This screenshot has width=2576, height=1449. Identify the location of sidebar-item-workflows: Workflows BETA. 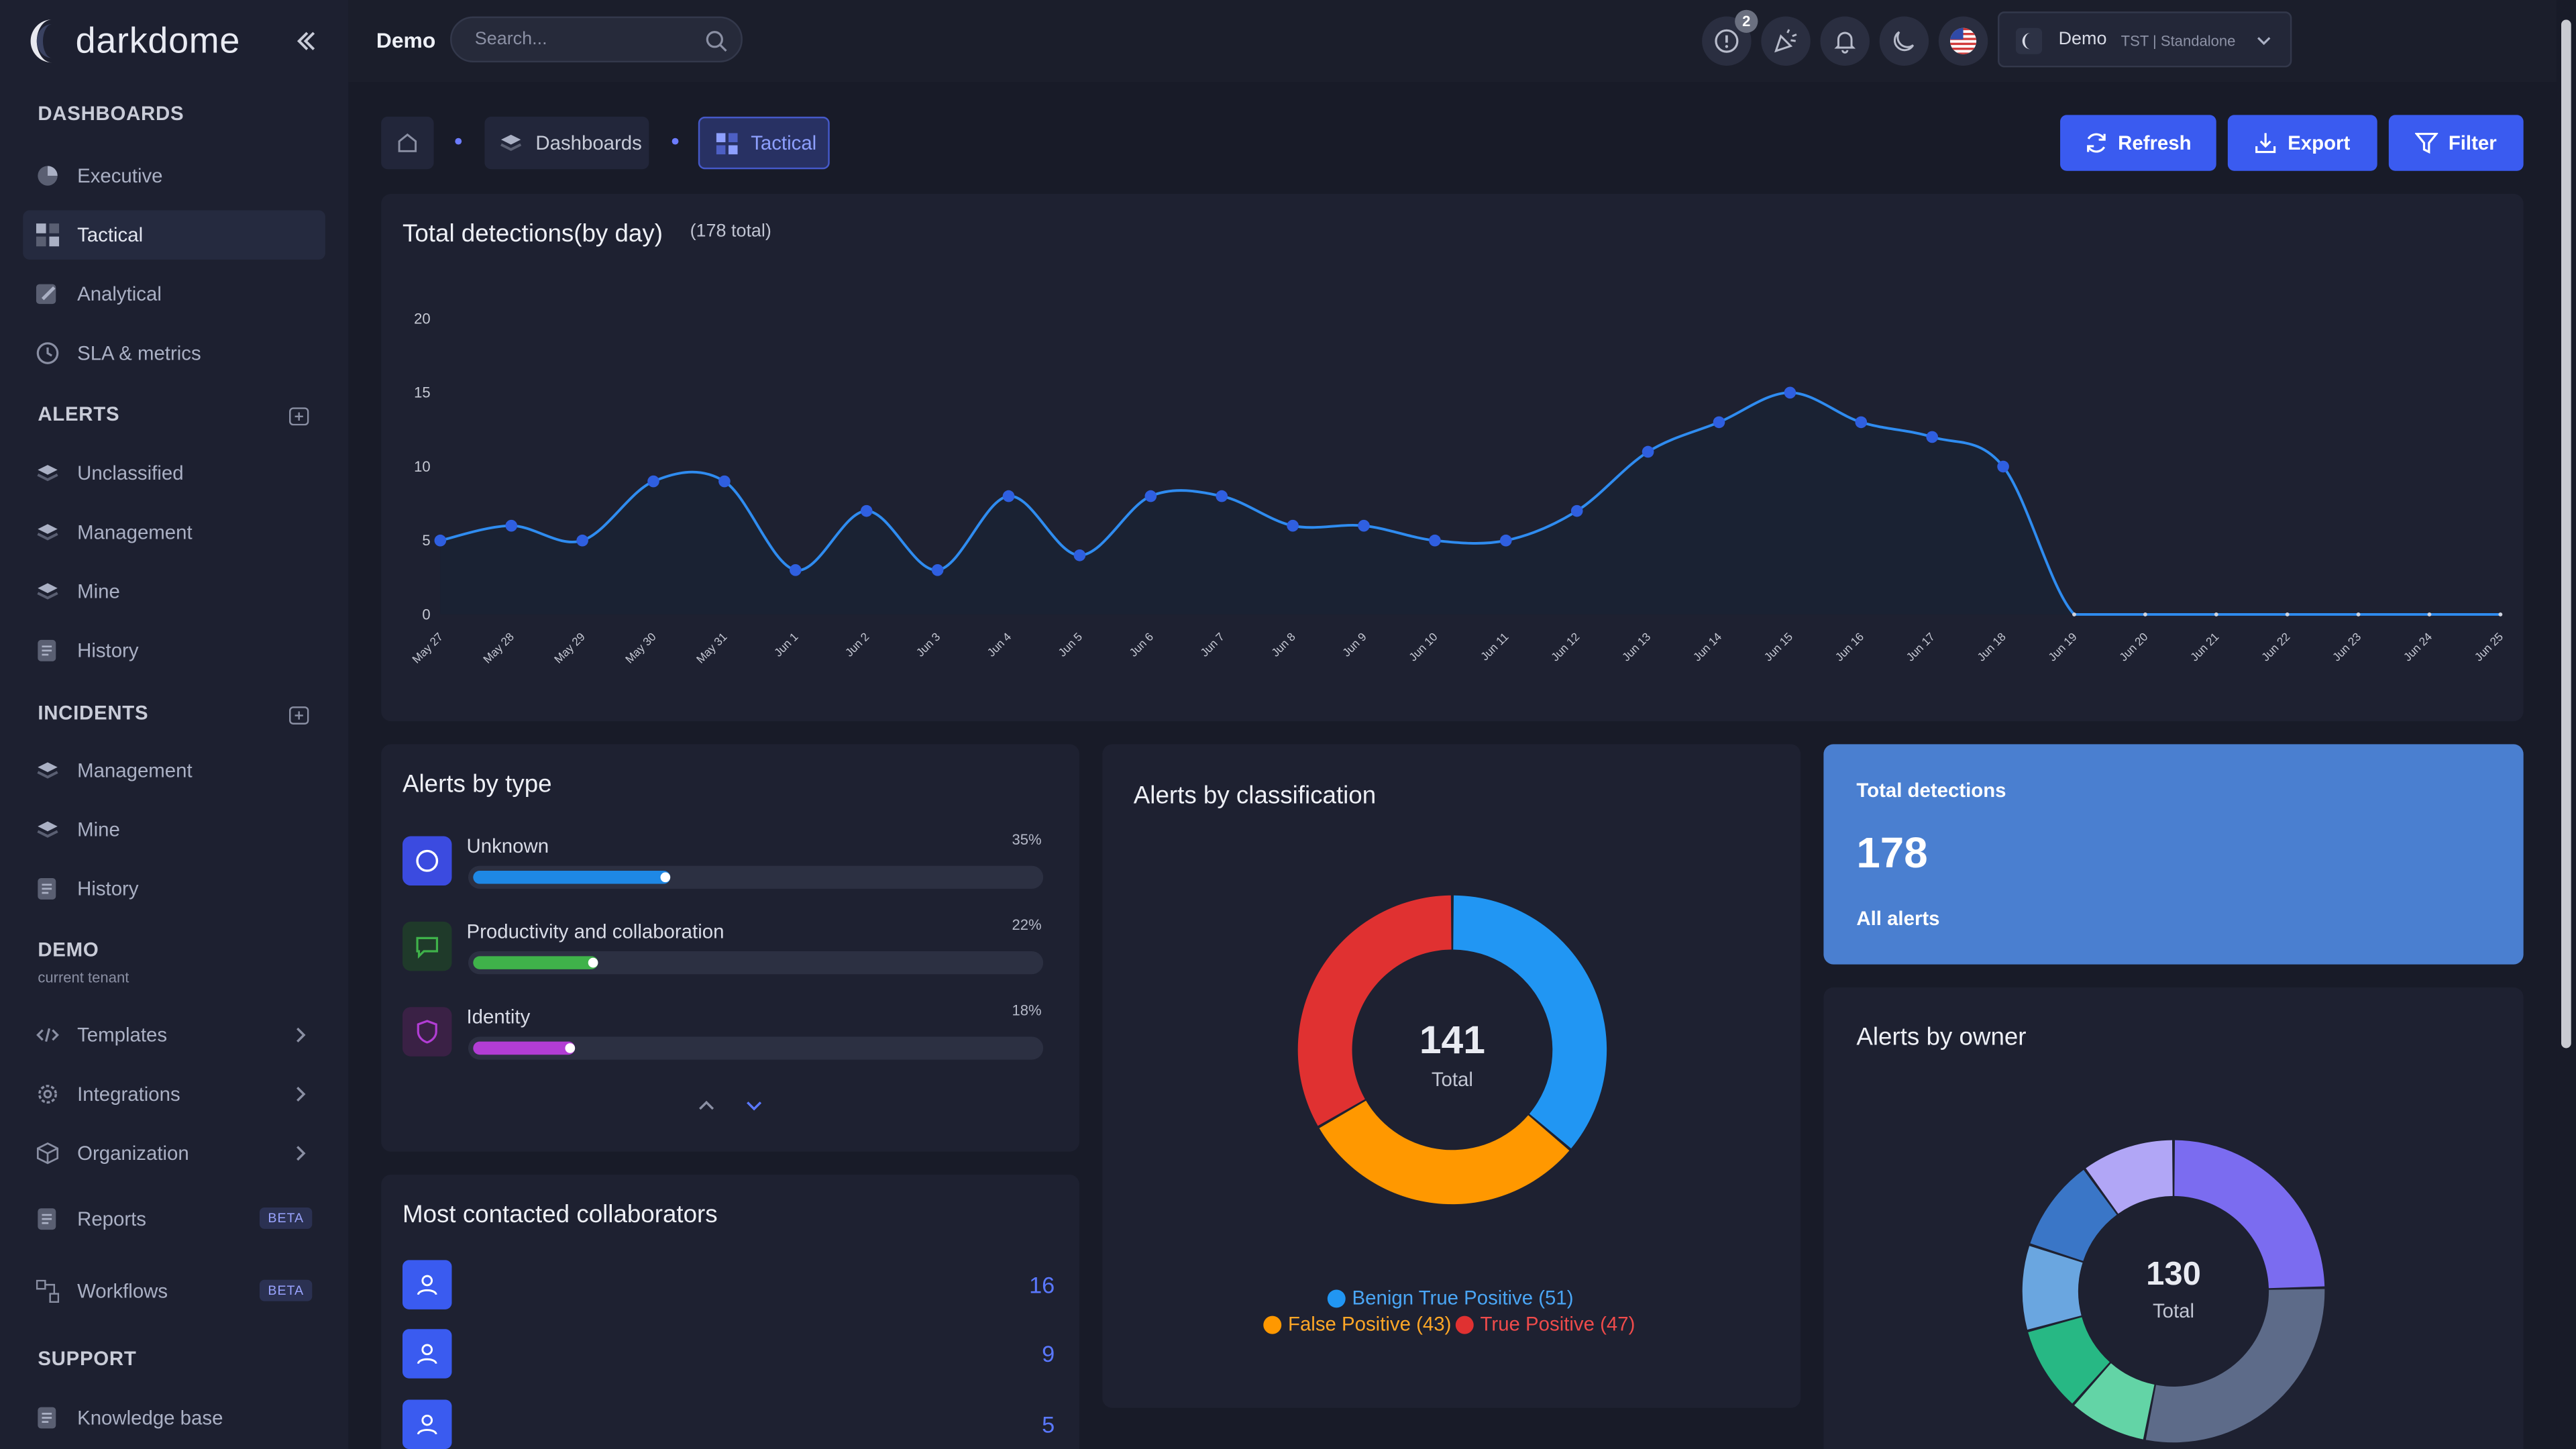
(174, 1291).